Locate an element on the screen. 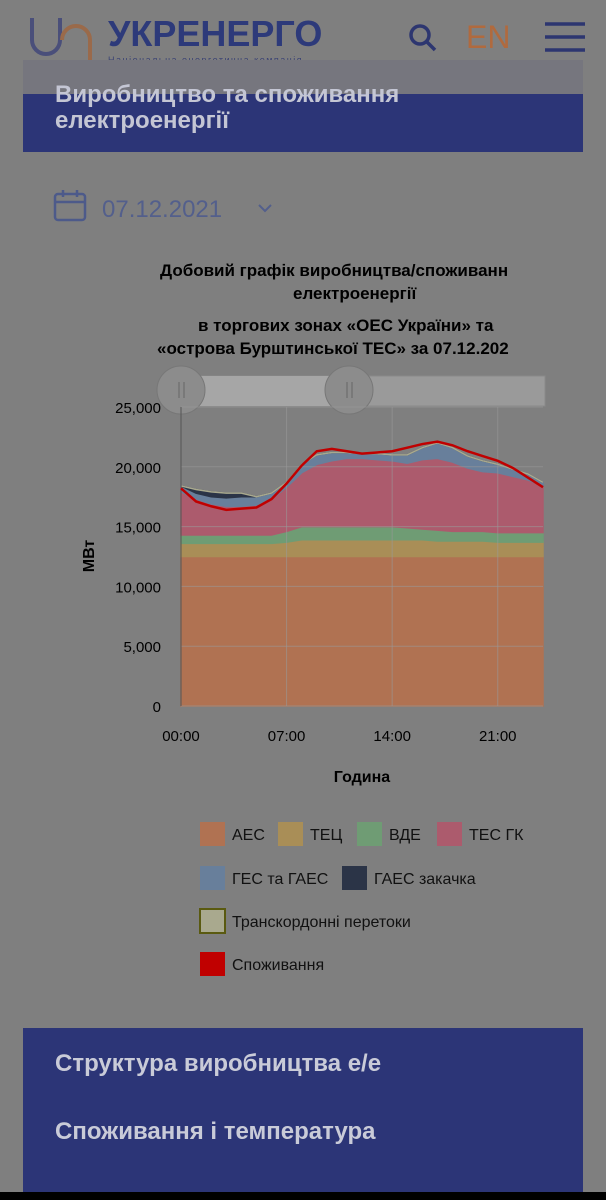 This screenshot has height=1200, width=606. date-chevron is located at coordinates (265, 208).